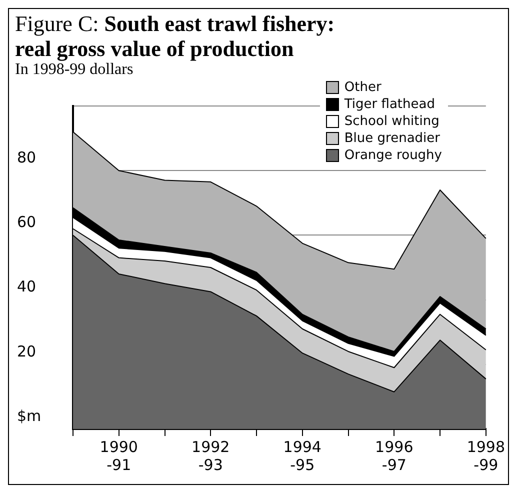  What do you see at coordinates (394, 456) in the screenshot?
I see `x-tick-label: 1996 -97` at bounding box center [394, 456].